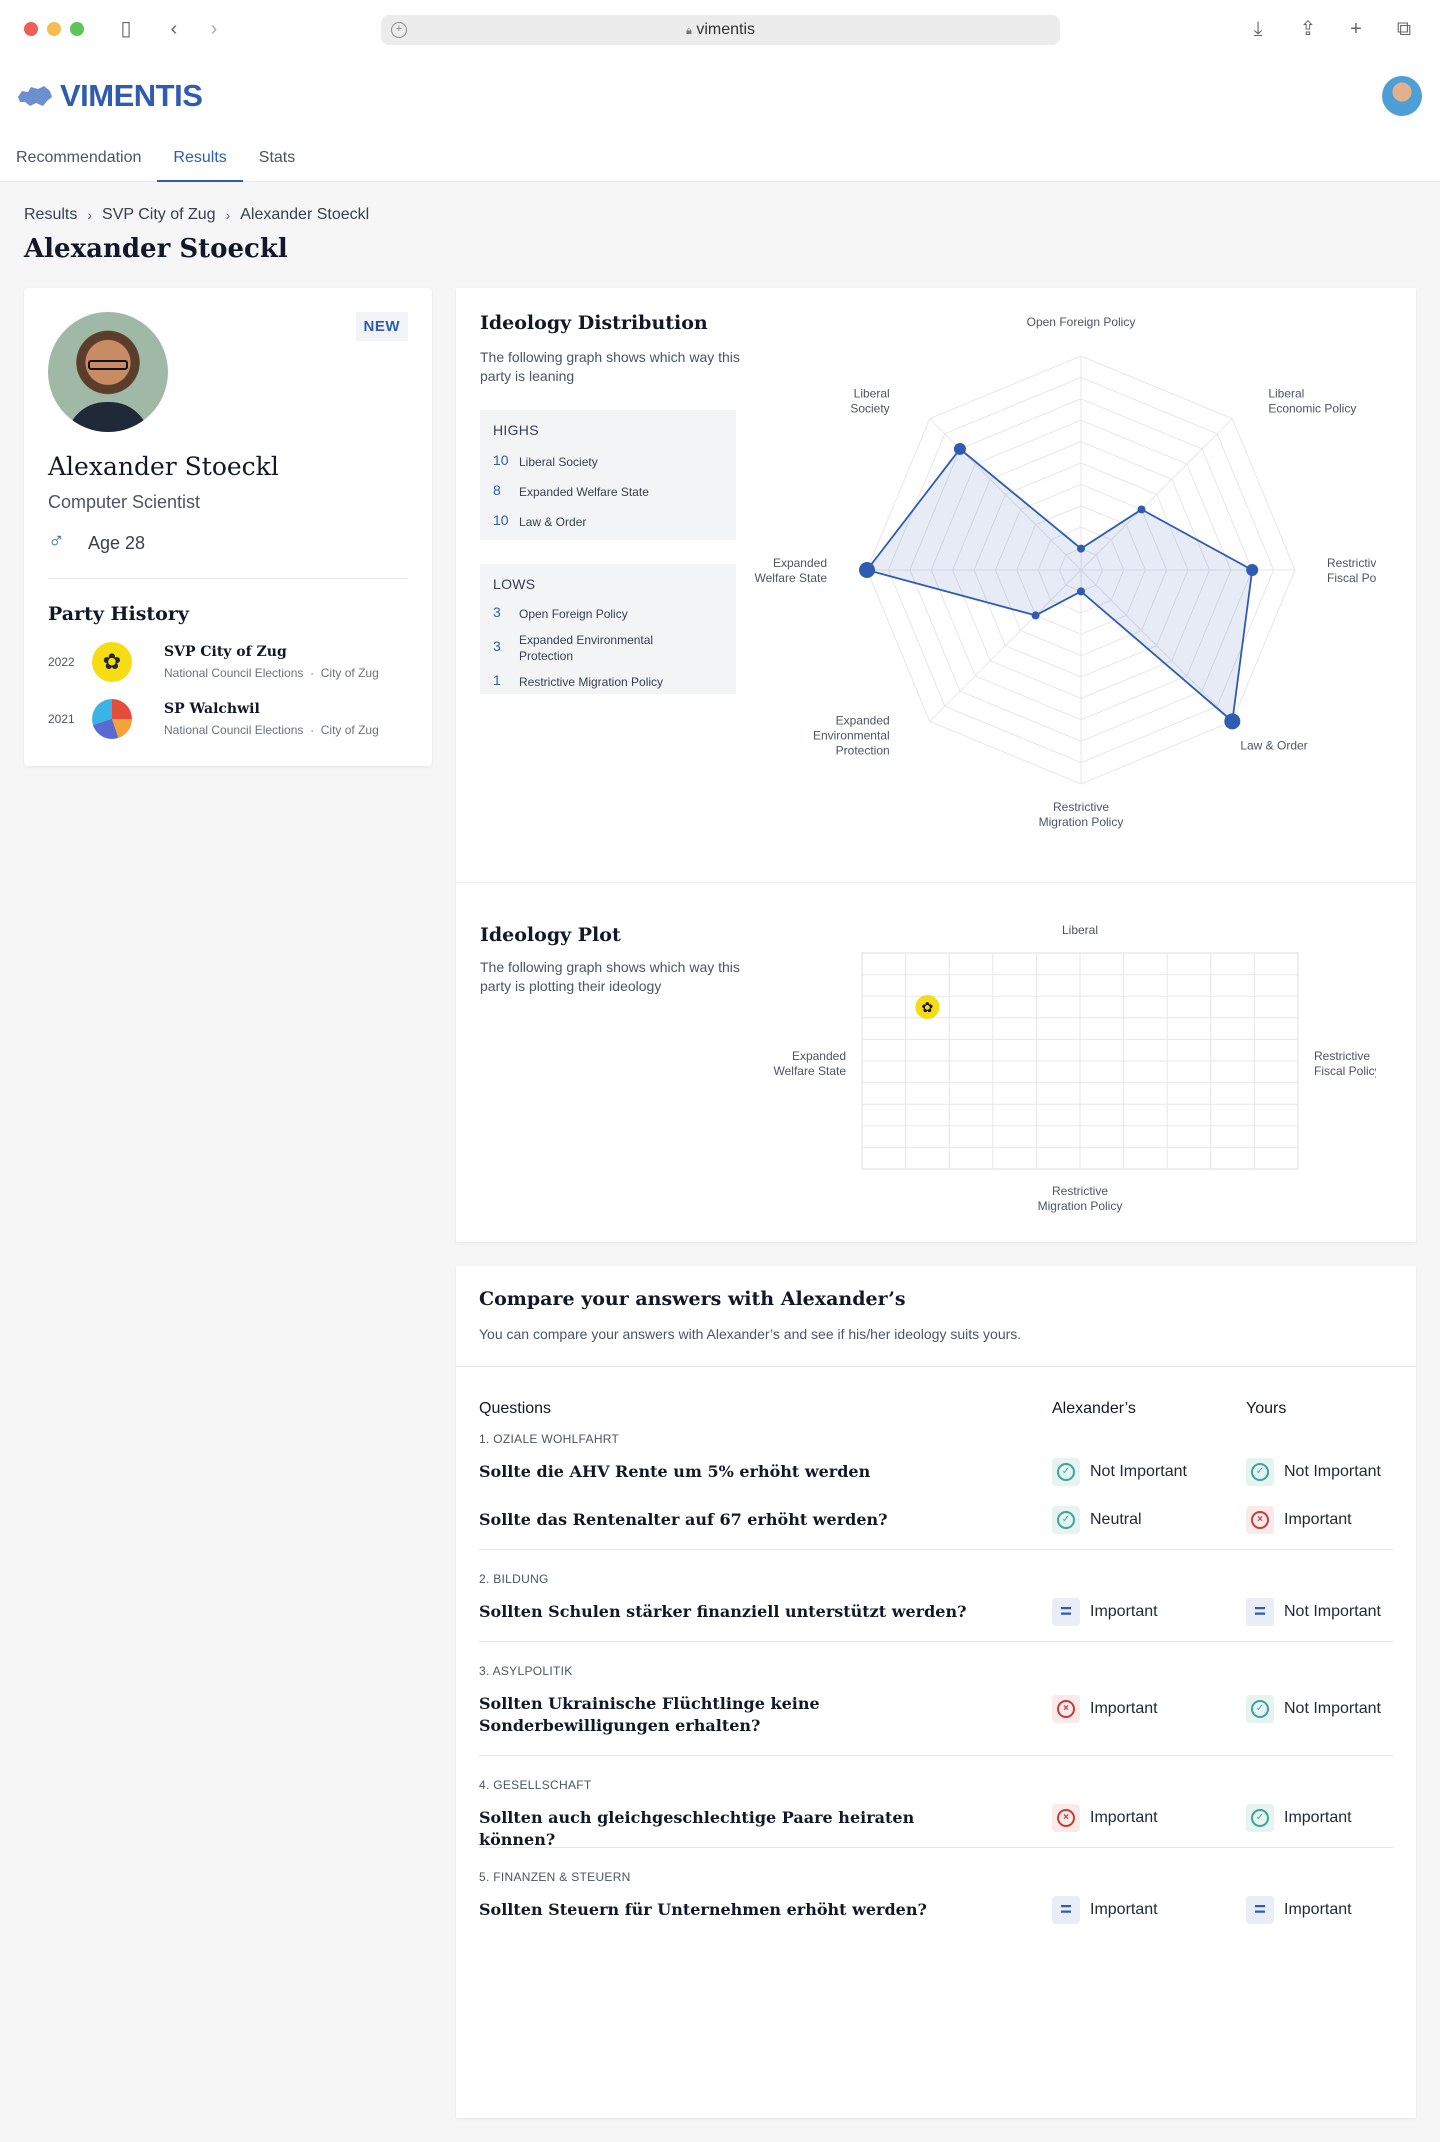 Image resolution: width=1440 pixels, height=2142 pixels. I want to click on yours-answer: ✓ Important, so click(1299, 1818).